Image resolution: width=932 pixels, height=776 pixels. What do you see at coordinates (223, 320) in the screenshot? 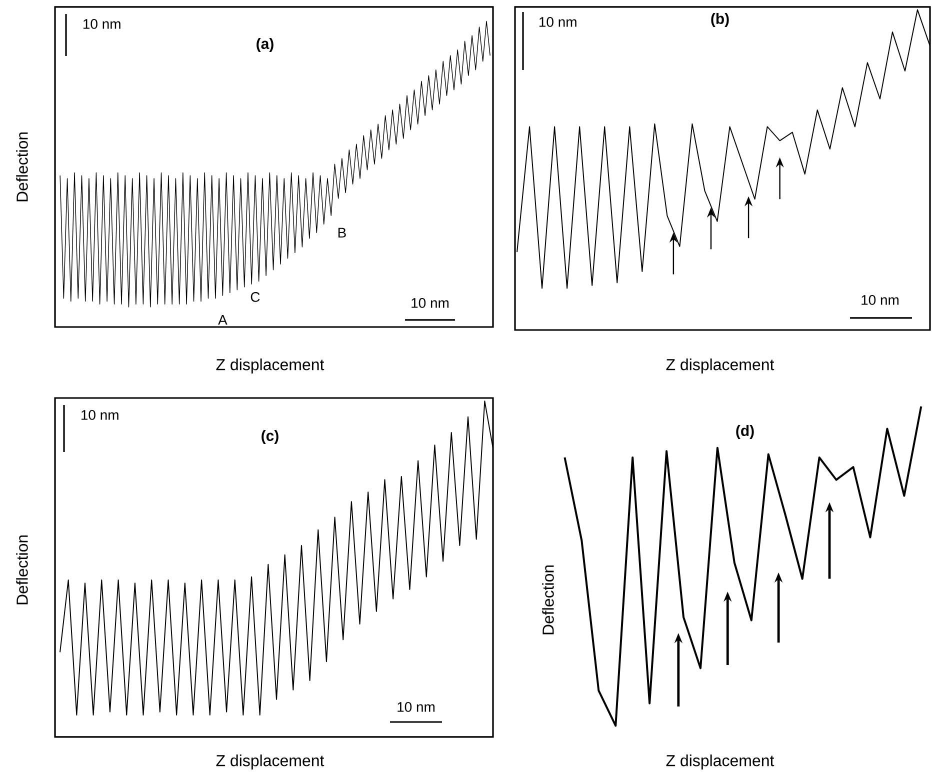
I see `text: A` at bounding box center [223, 320].